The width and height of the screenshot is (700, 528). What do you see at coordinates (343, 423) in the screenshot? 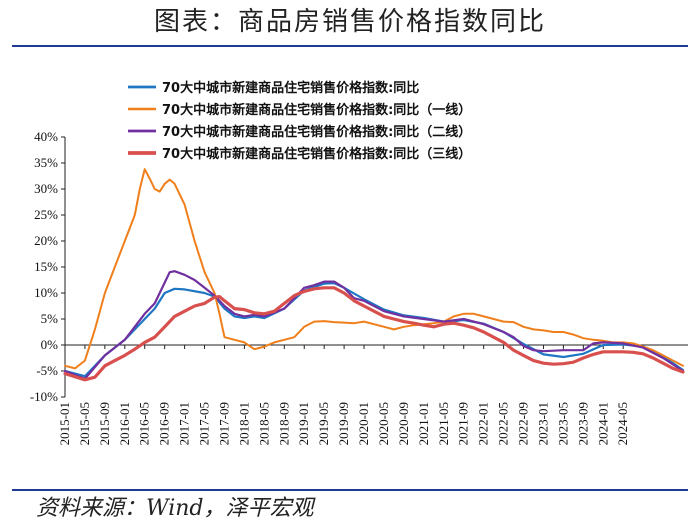
I see `x-tick-label: 2019-09` at bounding box center [343, 423].